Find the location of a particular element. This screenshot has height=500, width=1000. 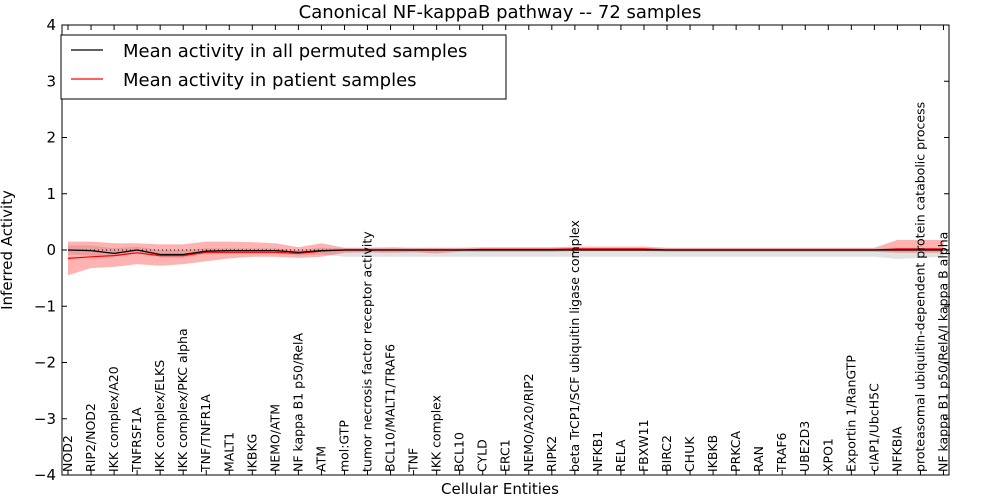

entity-label: RAN is located at coordinates (758, 459).